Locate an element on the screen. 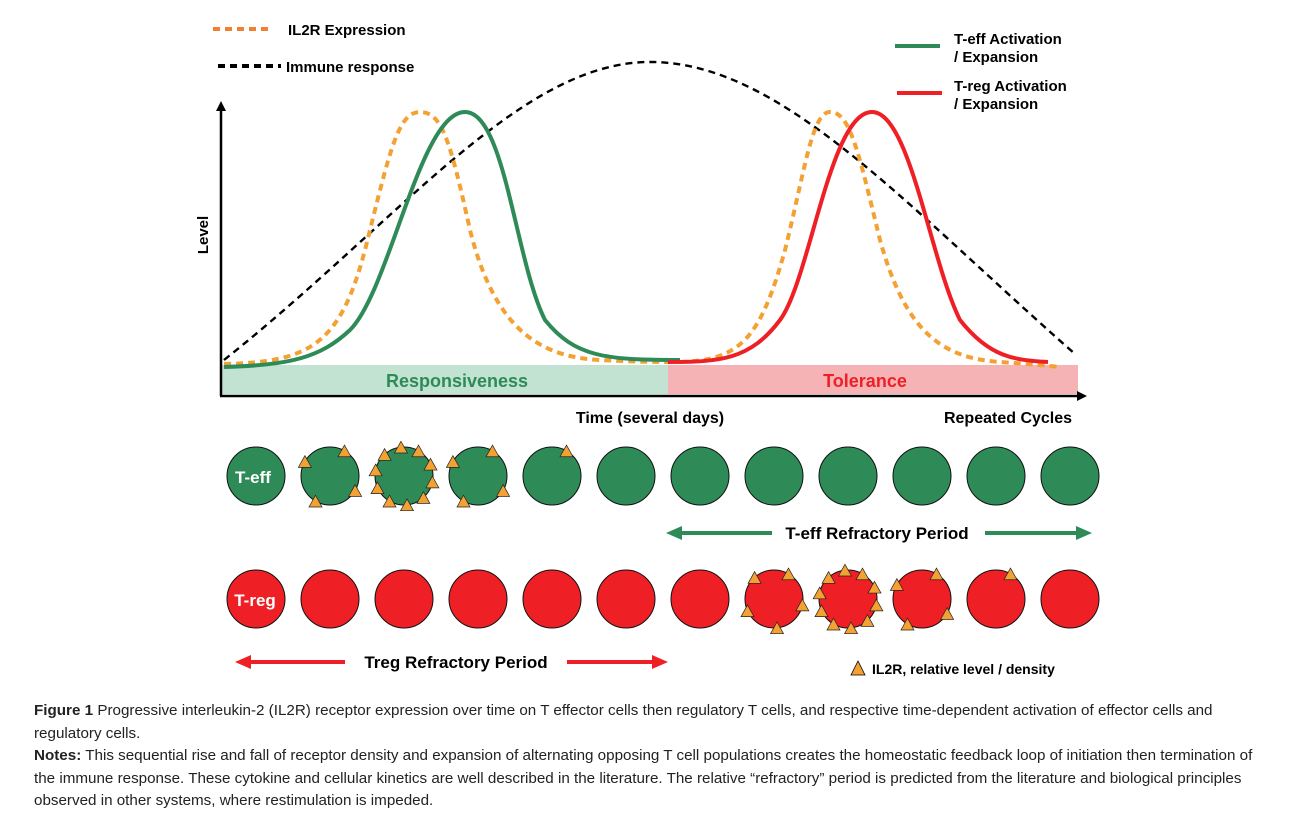 The image size is (1294, 839). treg-row-label: T-reg is located at coordinates (255, 600).